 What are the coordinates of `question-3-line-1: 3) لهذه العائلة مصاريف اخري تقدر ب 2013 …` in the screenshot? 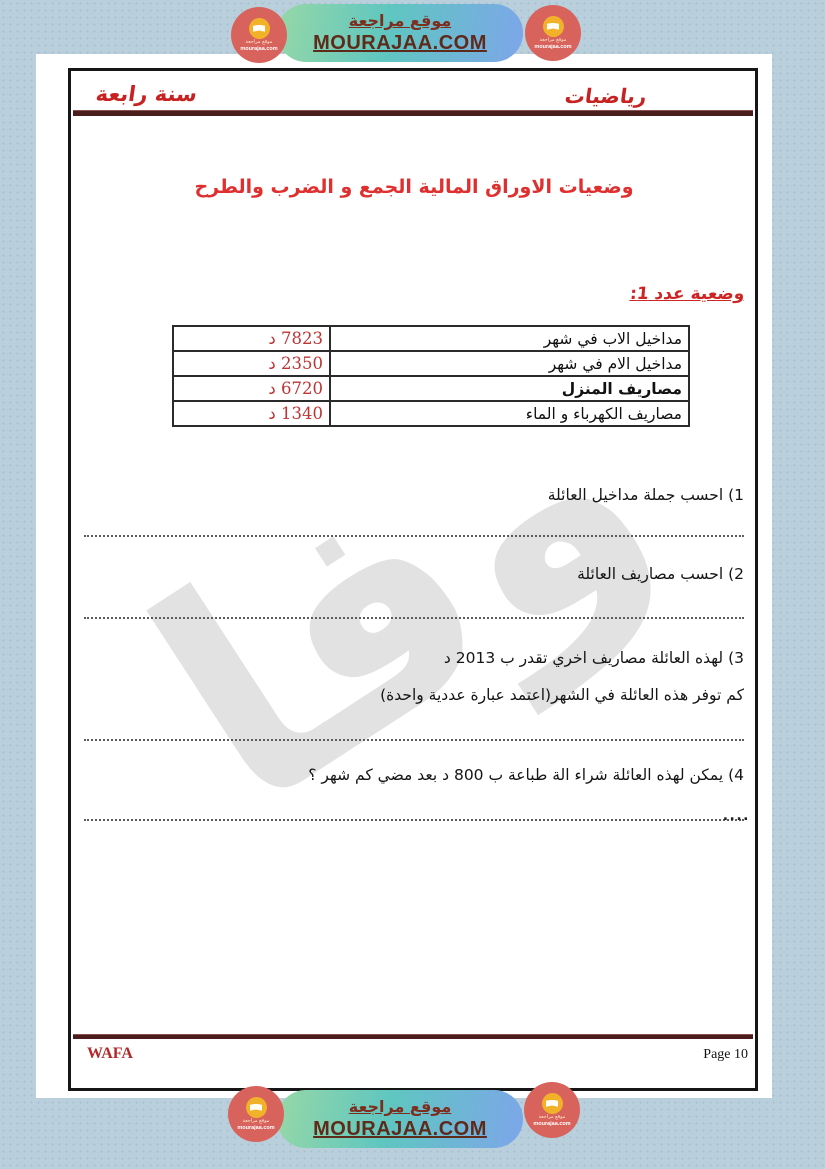 It's located at (593, 658).